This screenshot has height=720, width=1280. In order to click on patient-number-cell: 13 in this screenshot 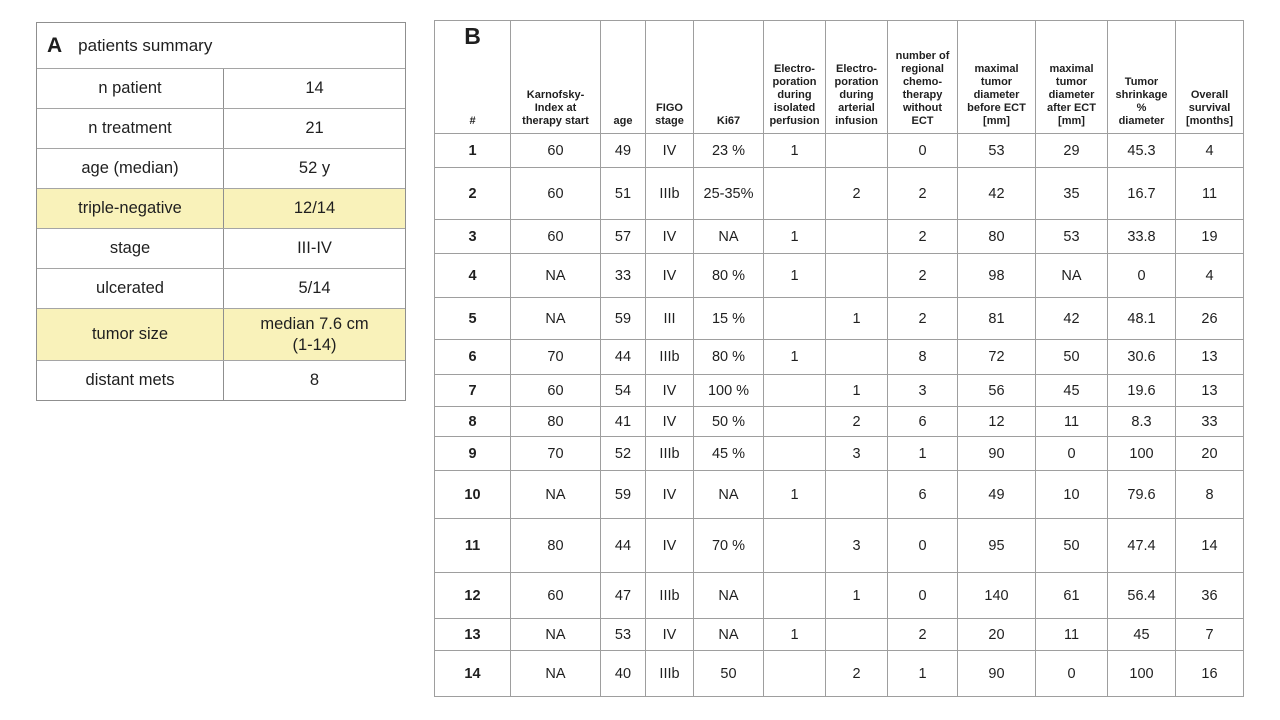, I will do `click(472, 634)`.